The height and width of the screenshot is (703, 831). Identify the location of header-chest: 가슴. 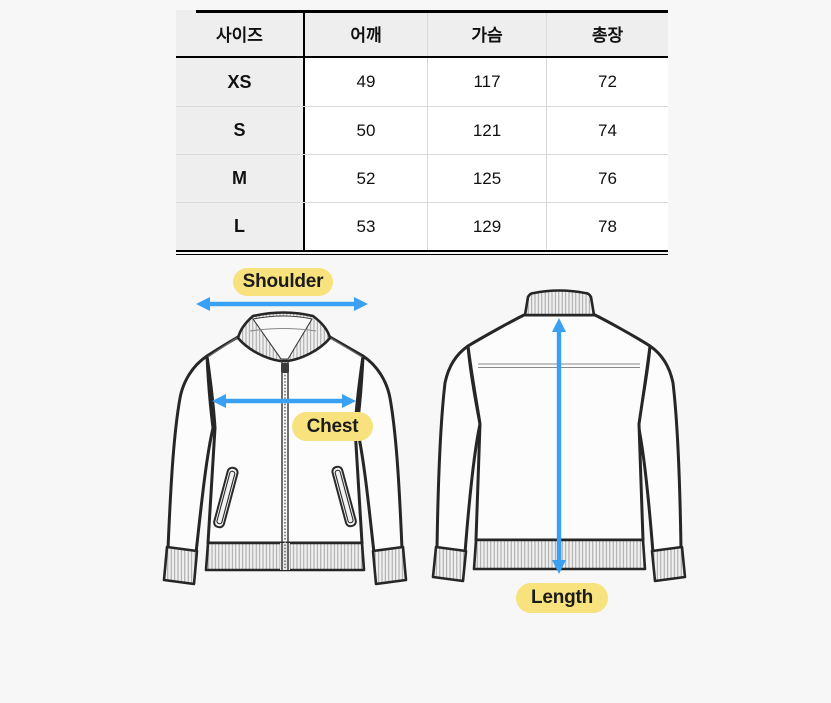
(486, 33).